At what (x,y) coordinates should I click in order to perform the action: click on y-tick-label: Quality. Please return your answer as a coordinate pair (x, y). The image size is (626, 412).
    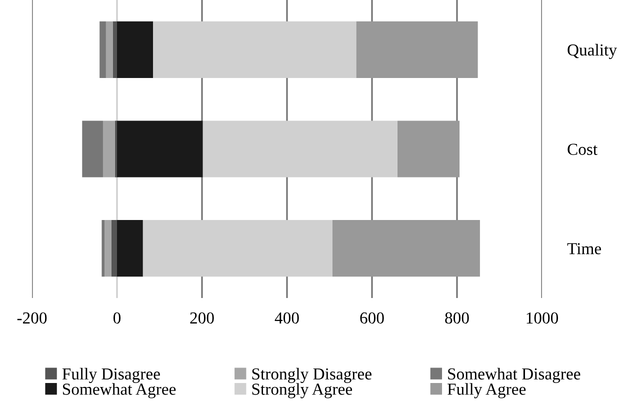
    Looking at the image, I should click on (592, 52).